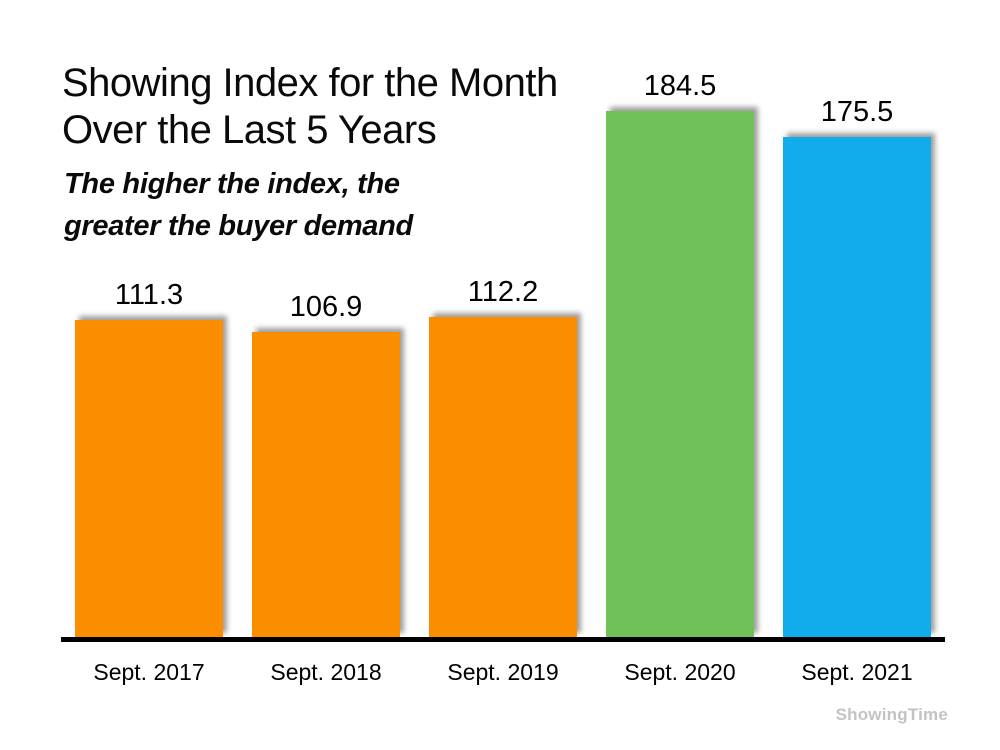 The height and width of the screenshot is (750, 1000). What do you see at coordinates (326, 672) in the screenshot?
I see `category-label-1: Sept. 2018` at bounding box center [326, 672].